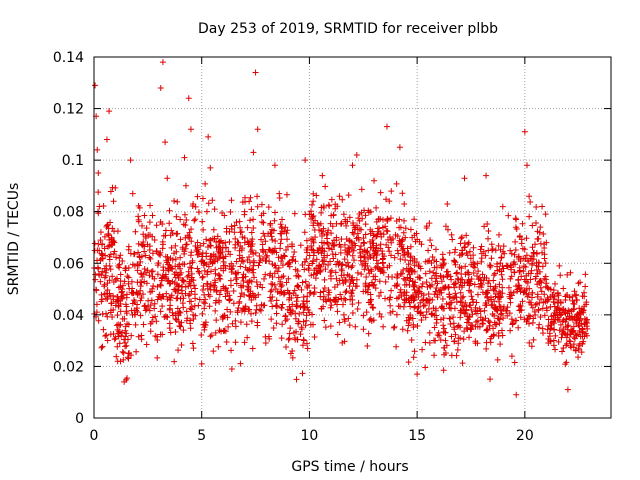  Describe the element at coordinates (310, 436) in the screenshot. I see `x-tick-label: 10` at that location.